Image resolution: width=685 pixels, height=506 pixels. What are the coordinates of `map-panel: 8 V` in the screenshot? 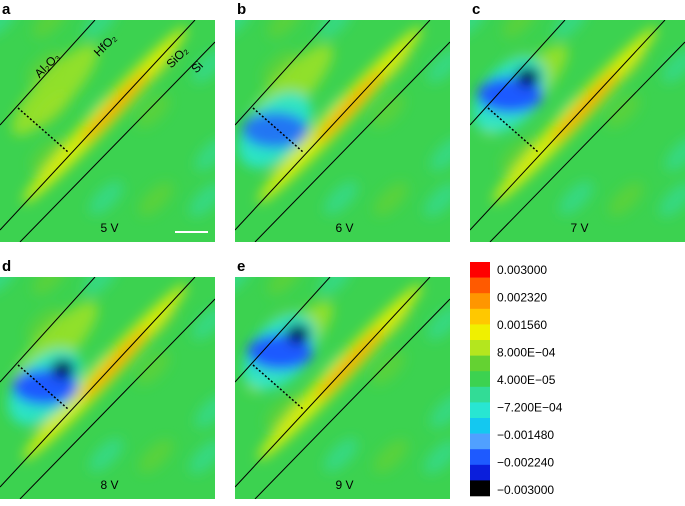 It's located at (107, 388).